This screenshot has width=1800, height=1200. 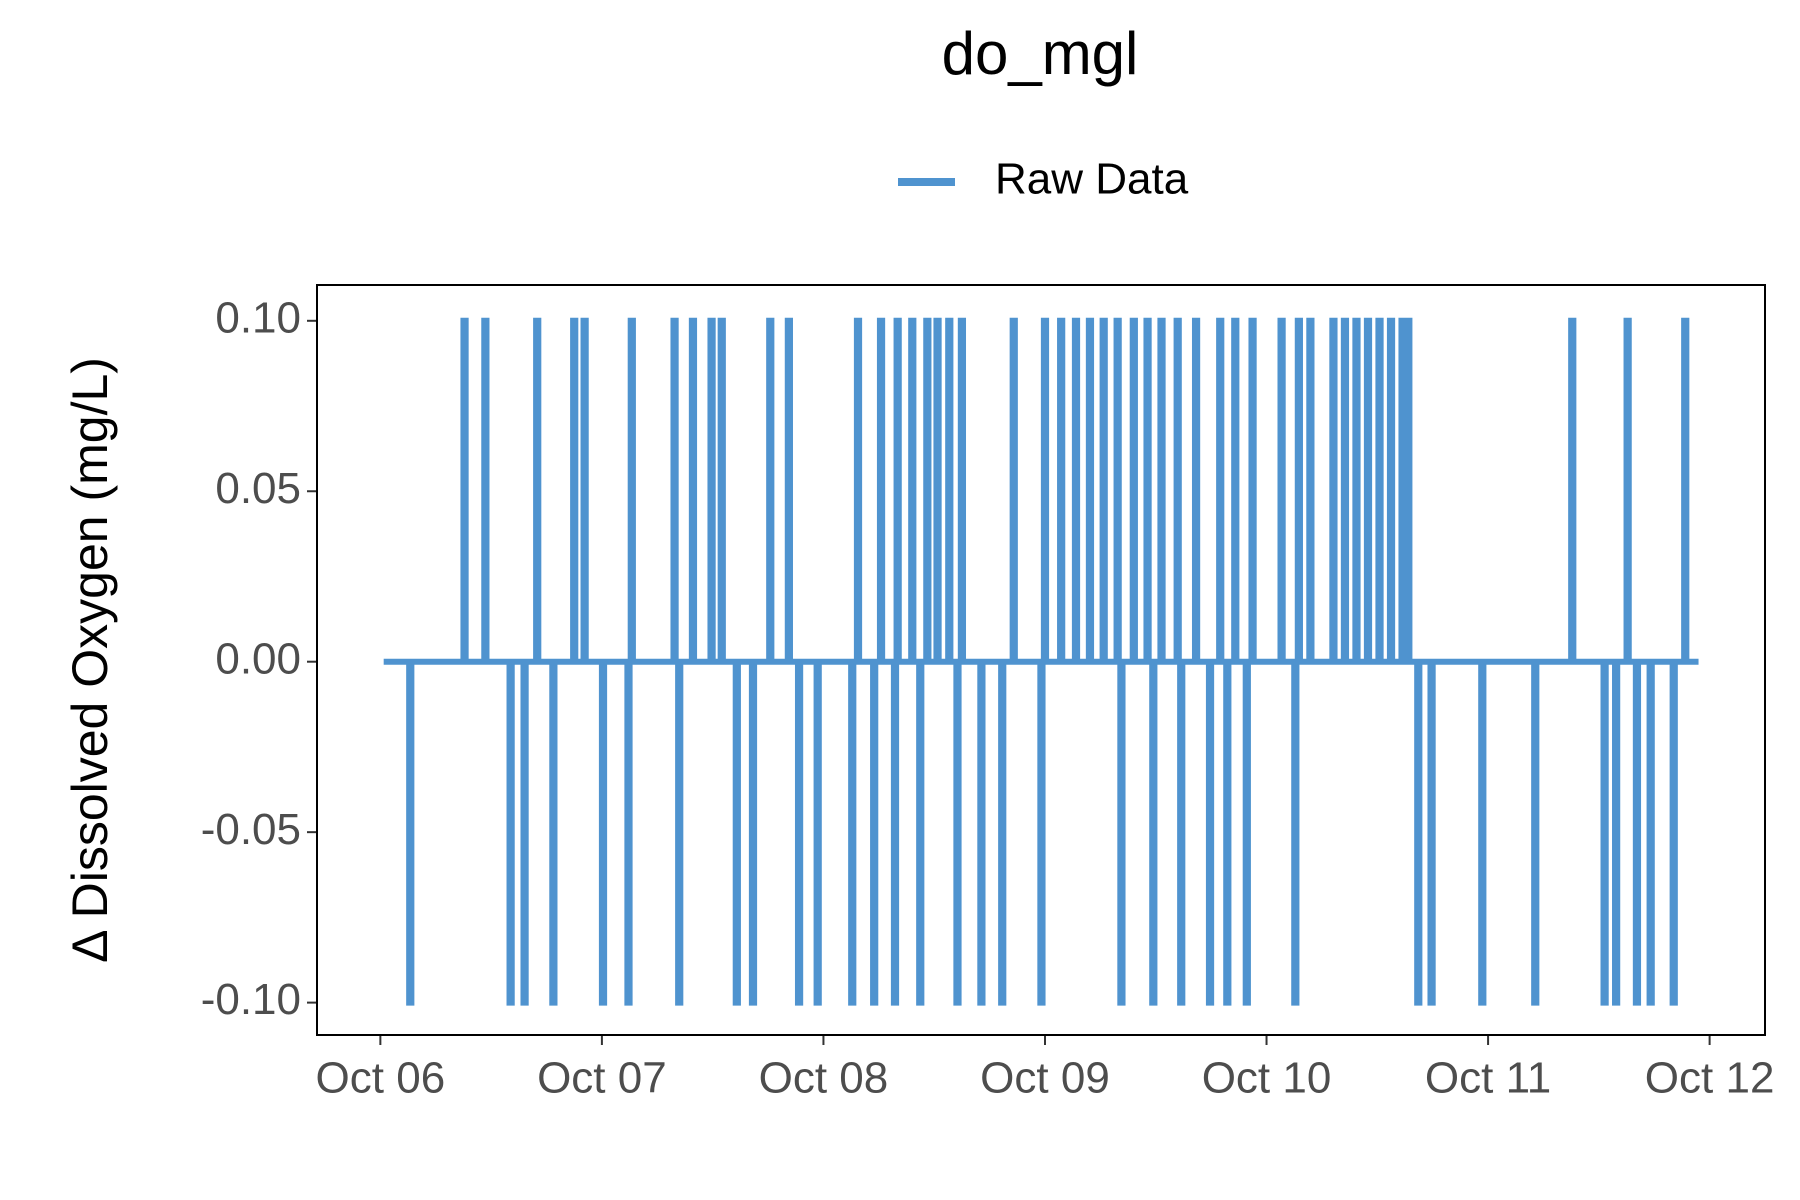 I want to click on x-tick-label: Oct 06, so click(x=381, y=1078).